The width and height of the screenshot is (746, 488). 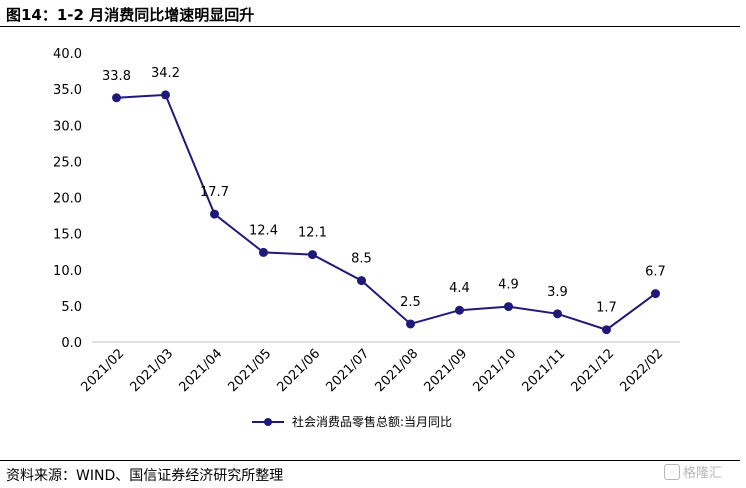 I want to click on data-label: 33.8, so click(x=116, y=76).